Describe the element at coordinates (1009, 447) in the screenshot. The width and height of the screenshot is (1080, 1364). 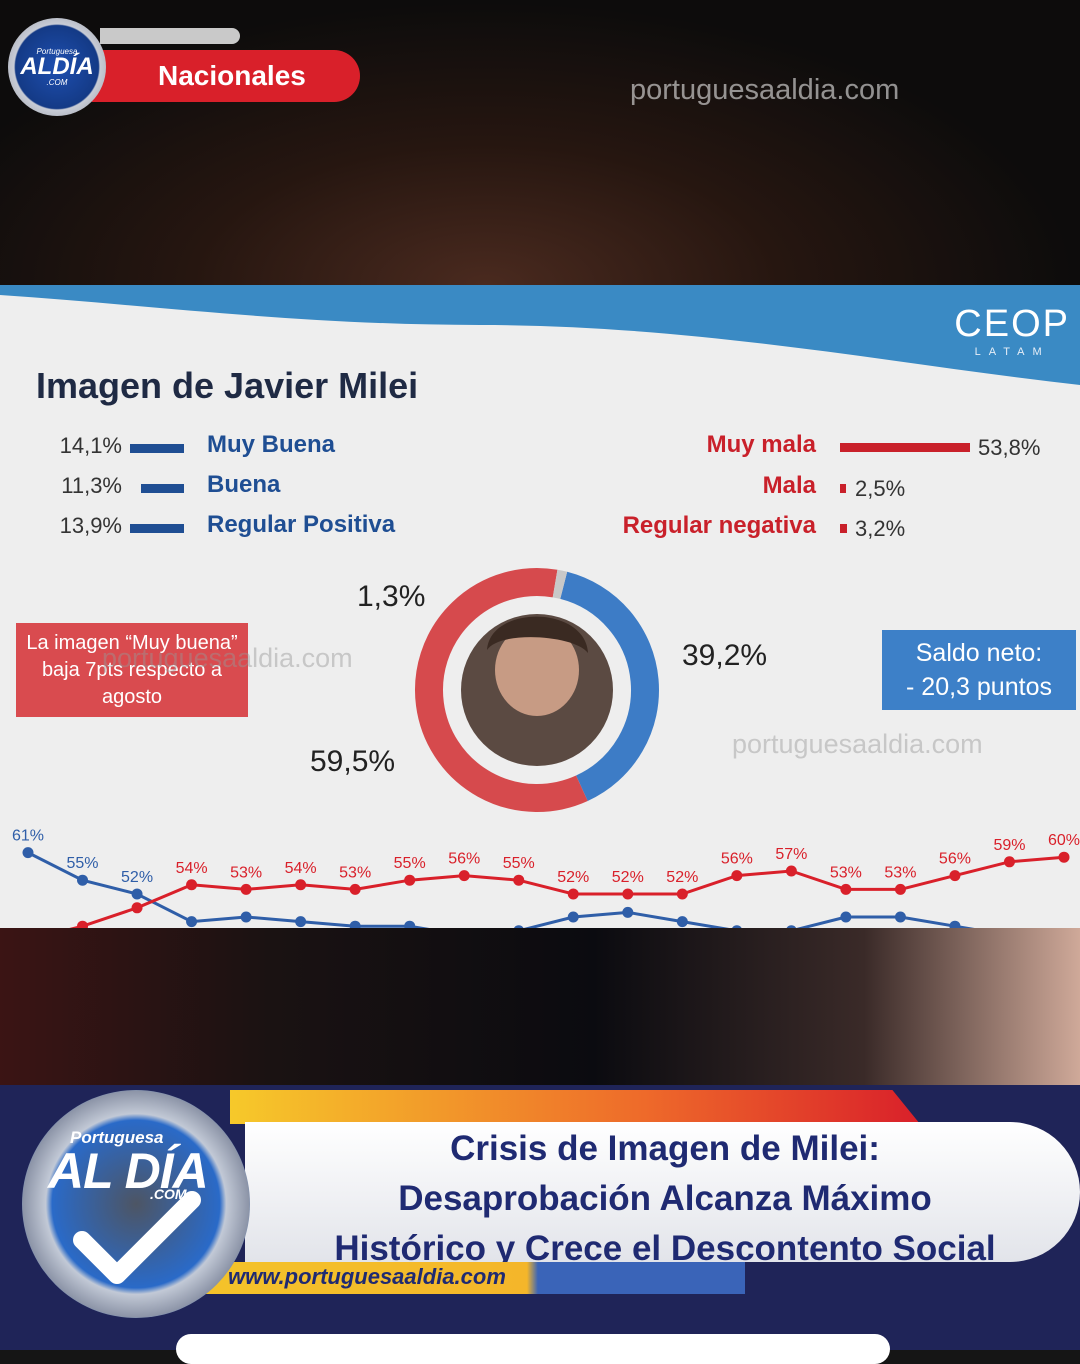
I see `negative-pct: 53,8%` at that location.